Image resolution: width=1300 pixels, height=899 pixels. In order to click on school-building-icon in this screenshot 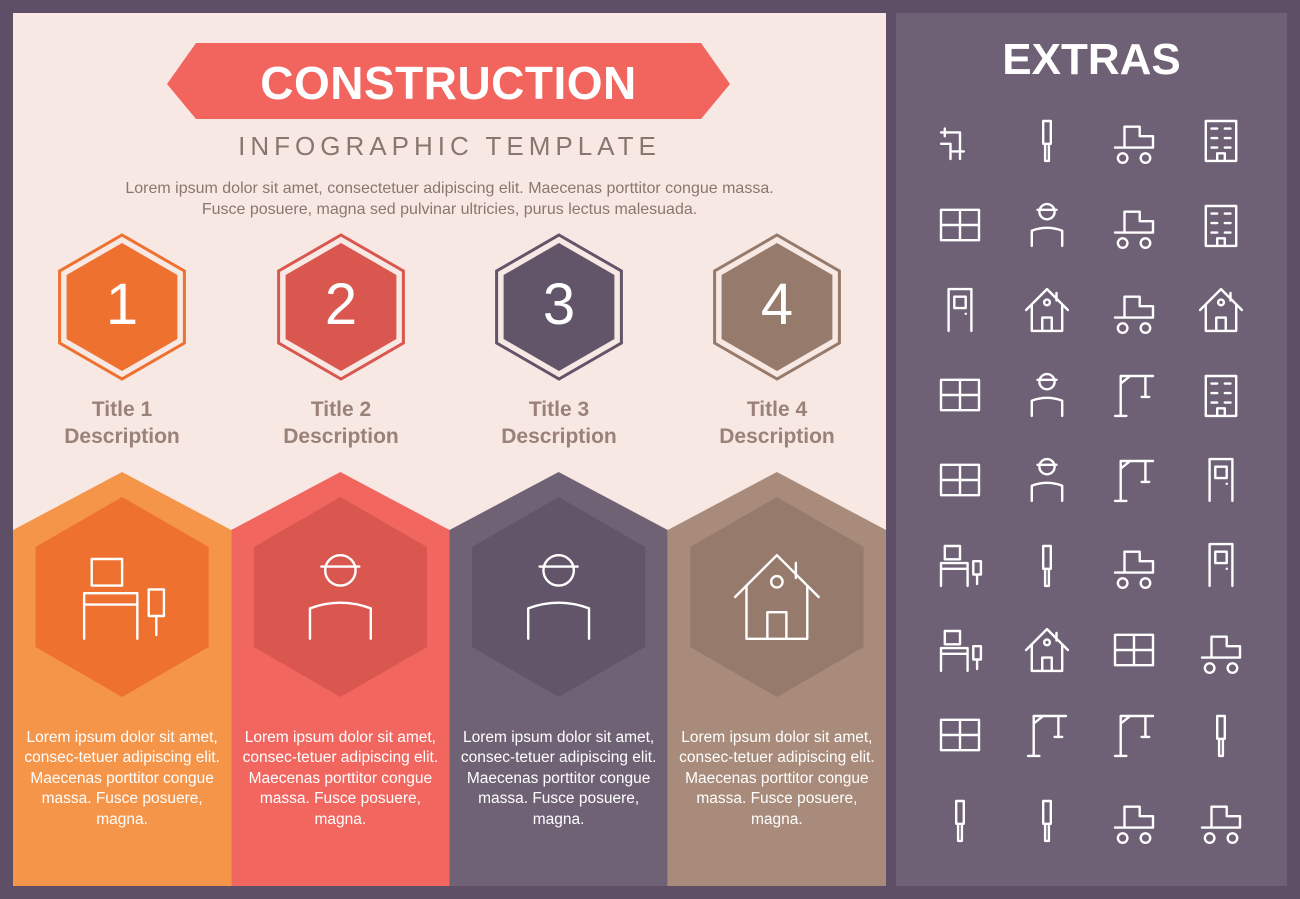, I will do `click(1221, 141)`.